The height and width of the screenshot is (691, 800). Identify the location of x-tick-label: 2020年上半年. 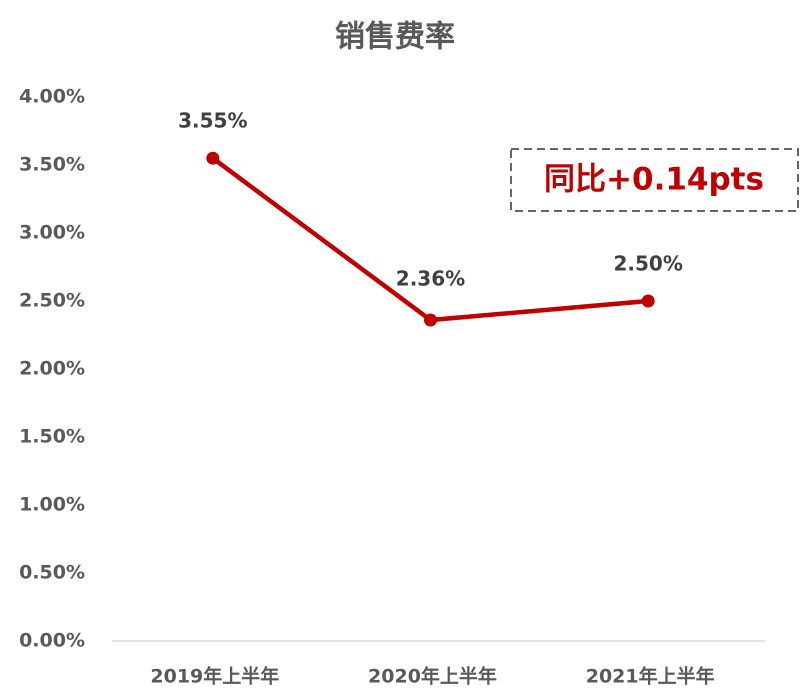
(432, 676).